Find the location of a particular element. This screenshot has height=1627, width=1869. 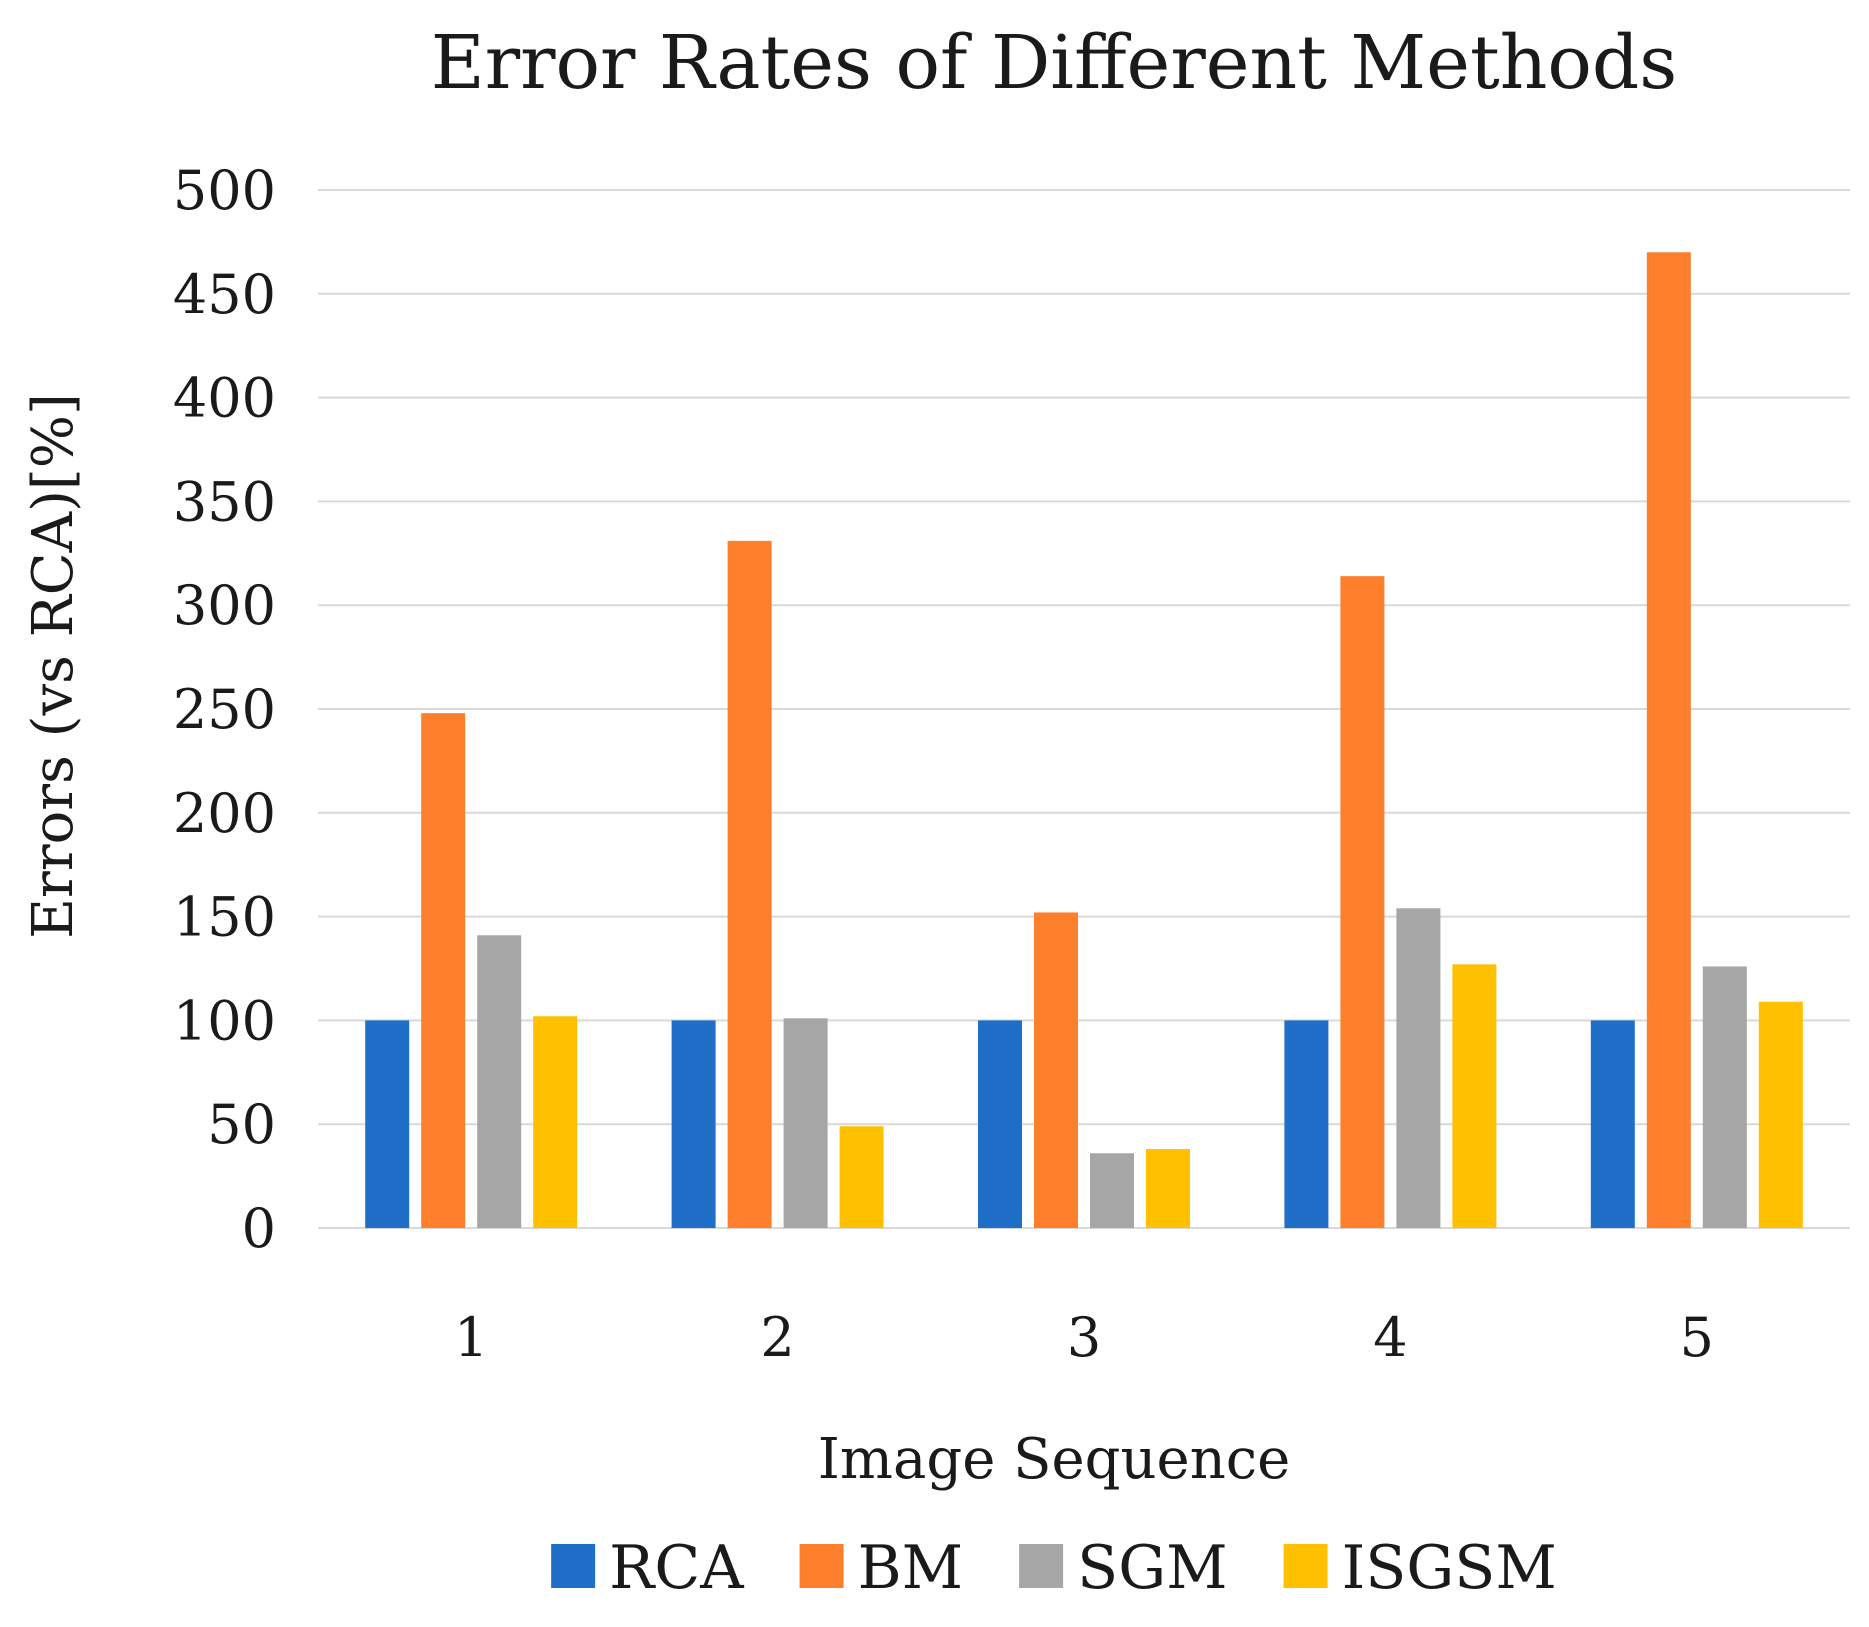

x-tick-label: 4 is located at coordinates (1390, 1337).